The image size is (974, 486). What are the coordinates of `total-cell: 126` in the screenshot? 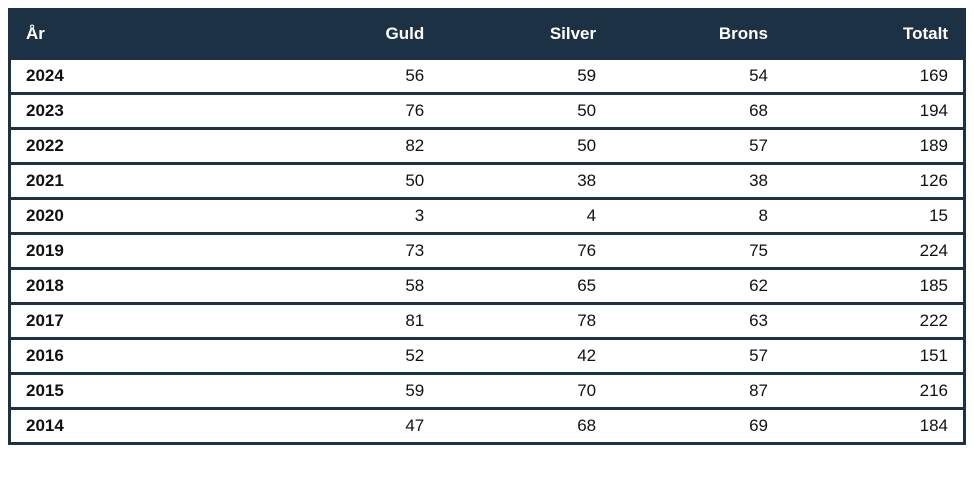 It's located at (874, 180).